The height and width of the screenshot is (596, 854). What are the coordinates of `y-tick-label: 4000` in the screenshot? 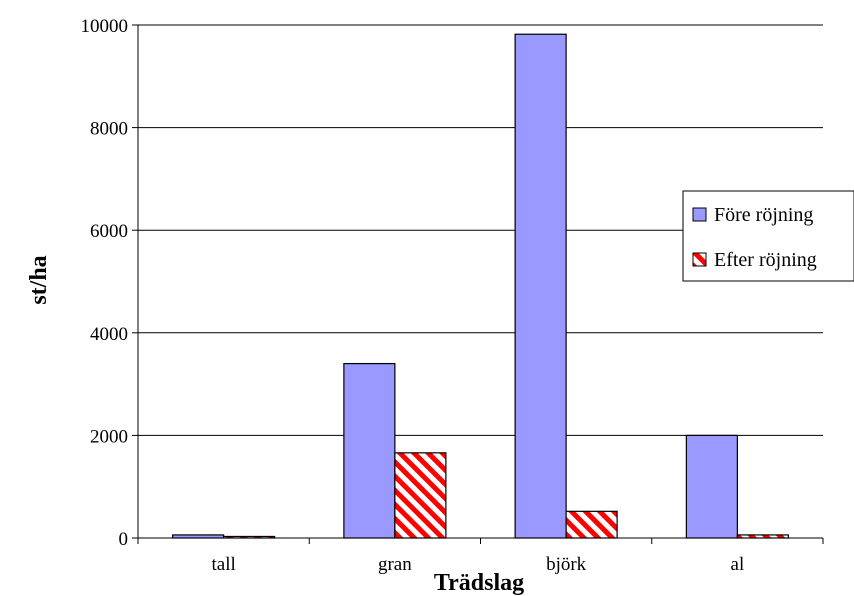 It's located at (109, 334).